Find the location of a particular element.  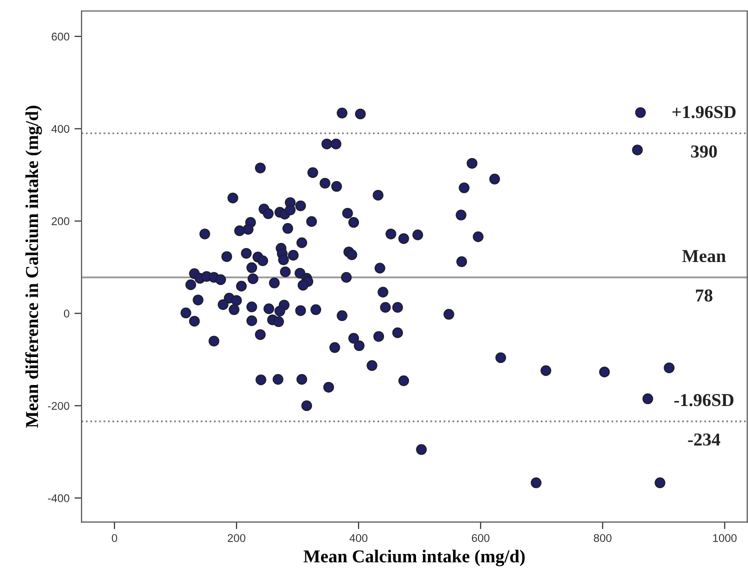

ref-line-label: +1.96SD is located at coordinates (704, 112).